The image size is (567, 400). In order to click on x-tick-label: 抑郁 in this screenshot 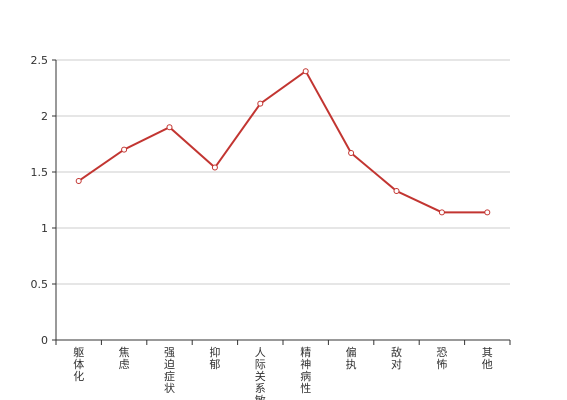, I will do `click(214, 358)`.